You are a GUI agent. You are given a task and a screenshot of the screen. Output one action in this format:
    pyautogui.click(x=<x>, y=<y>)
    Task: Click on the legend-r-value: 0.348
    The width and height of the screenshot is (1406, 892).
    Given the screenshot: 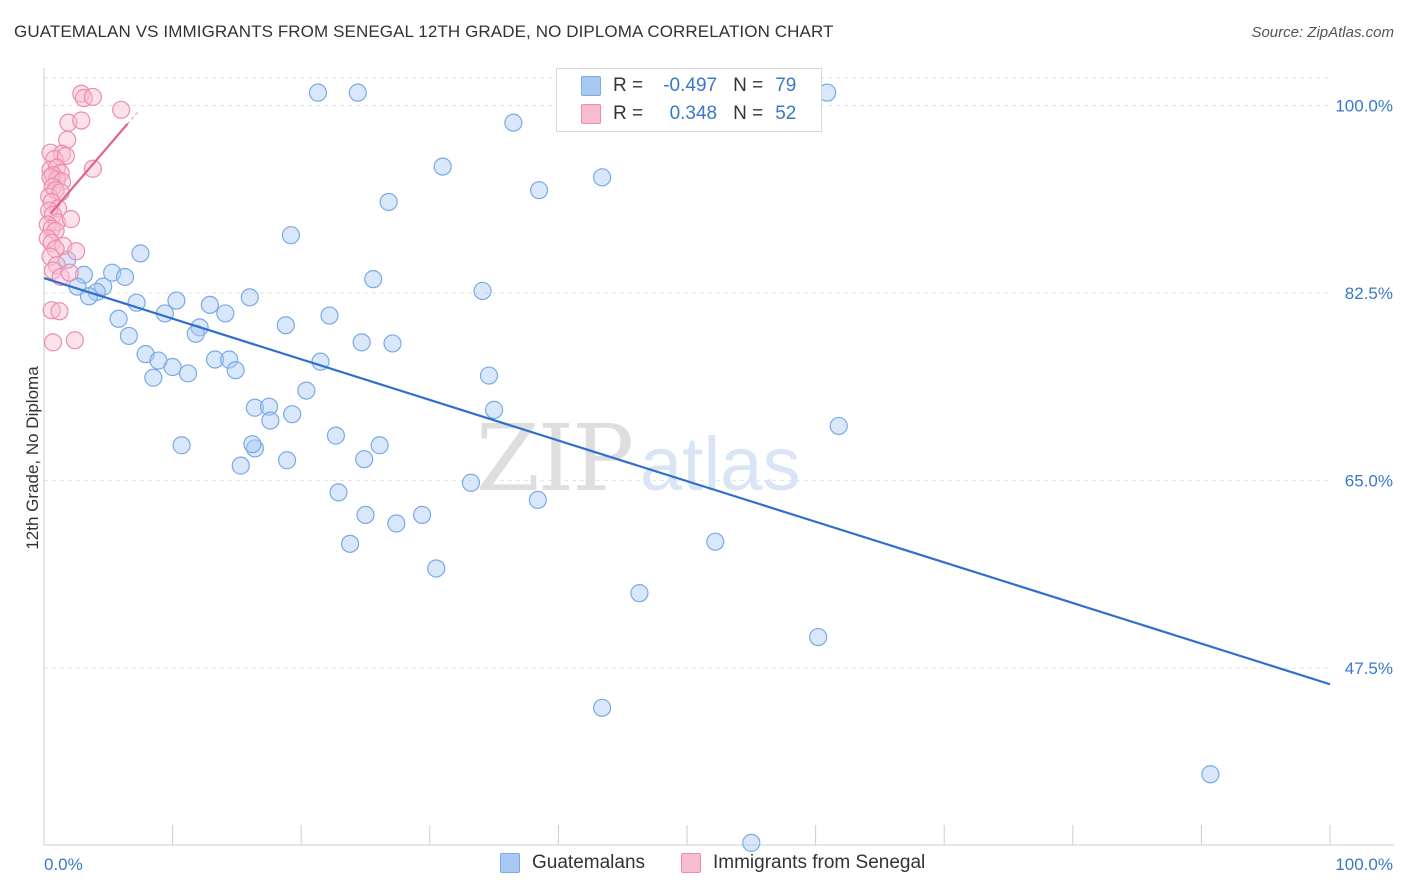 What is the action you would take?
    pyautogui.click(x=693, y=113)
    